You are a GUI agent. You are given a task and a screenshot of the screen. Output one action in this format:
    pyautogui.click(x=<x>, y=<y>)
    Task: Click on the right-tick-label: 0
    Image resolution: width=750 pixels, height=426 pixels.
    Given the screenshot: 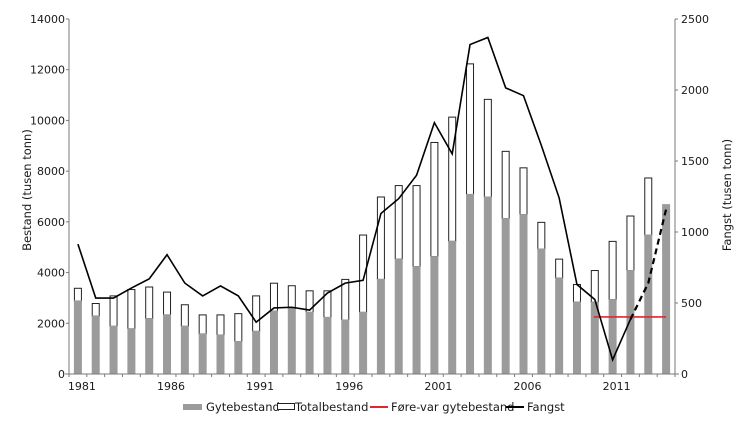 What is the action you would take?
    pyautogui.click(x=684, y=374)
    